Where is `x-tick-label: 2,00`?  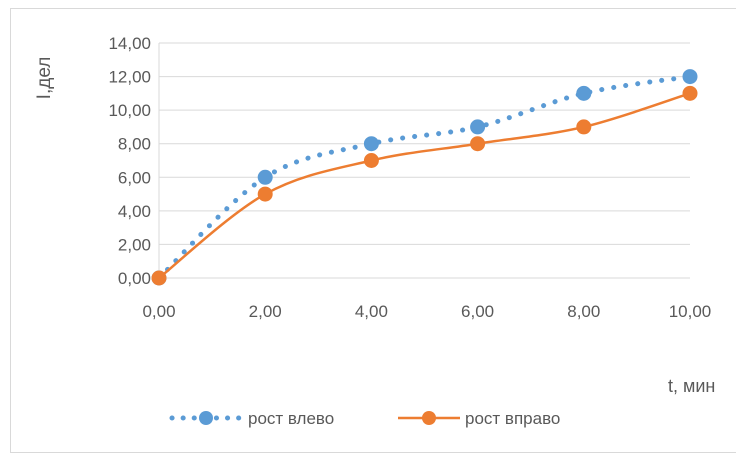
x-tick-label: 2,00 is located at coordinates (265, 311).